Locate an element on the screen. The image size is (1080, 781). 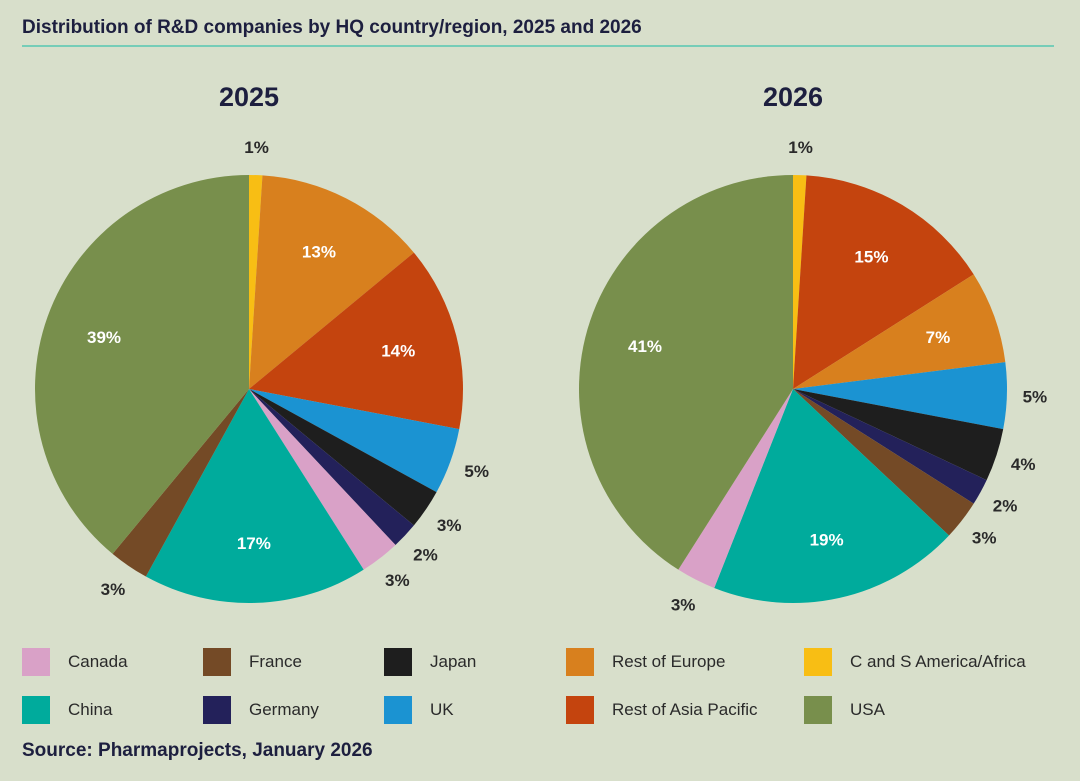
title-divider is located at coordinates (538, 46).